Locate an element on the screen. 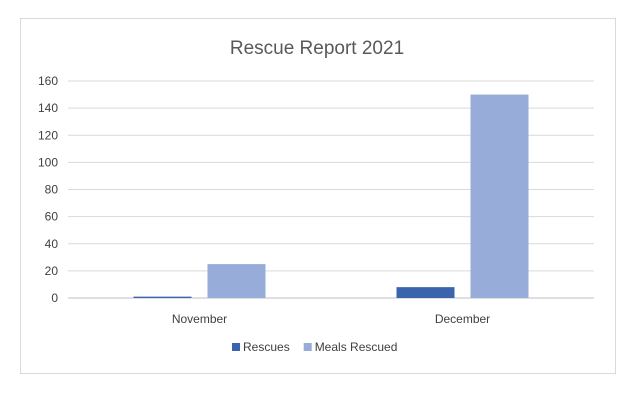 This screenshot has height=403, width=634. chart-title: Rescue Report 2021 is located at coordinates (317, 48).